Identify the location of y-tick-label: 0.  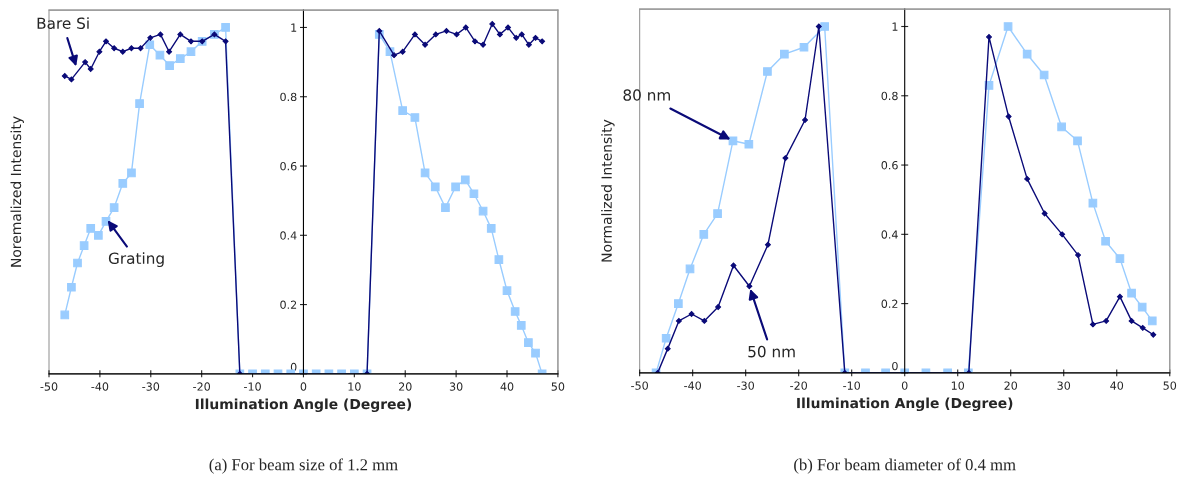
(895, 366).